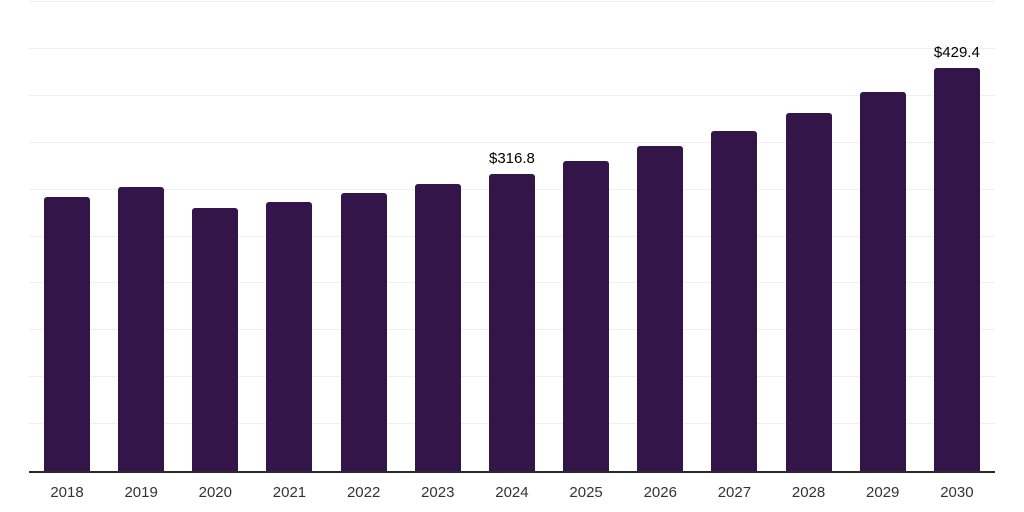  Describe the element at coordinates (141, 492) in the screenshot. I see `x-tick-label-2019: 2019` at that location.